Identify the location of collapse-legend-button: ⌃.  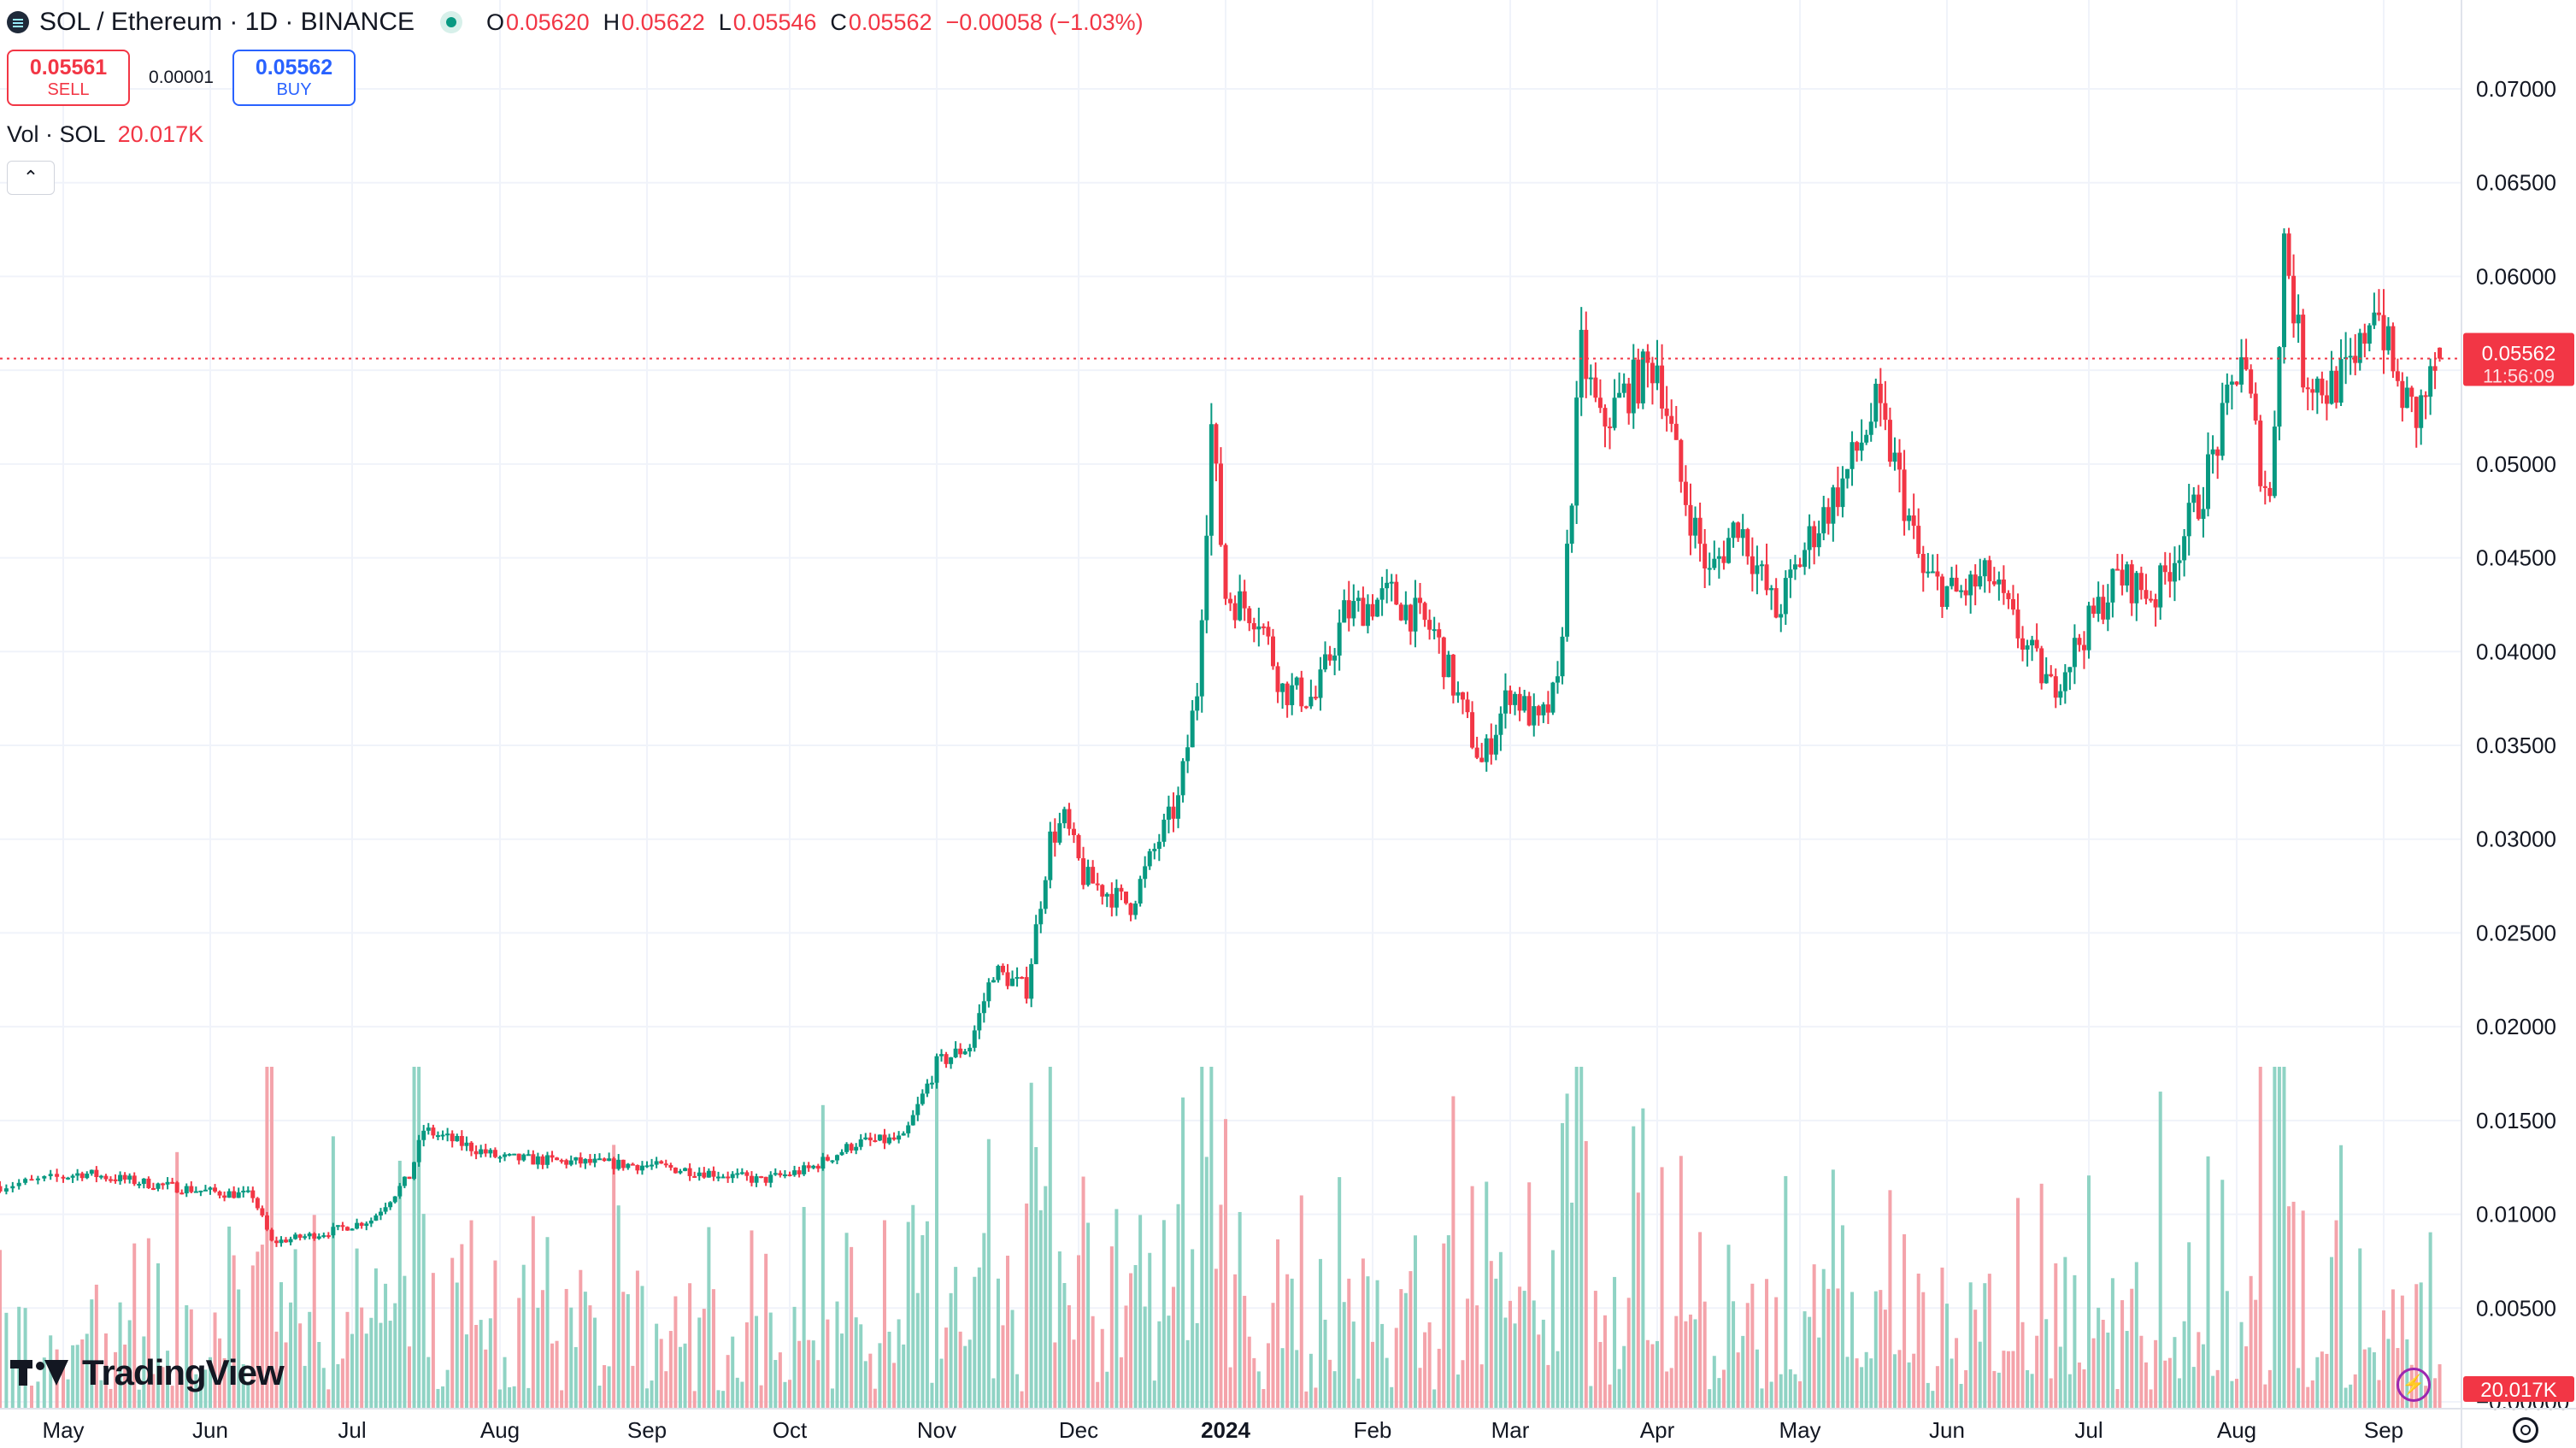
(31, 178).